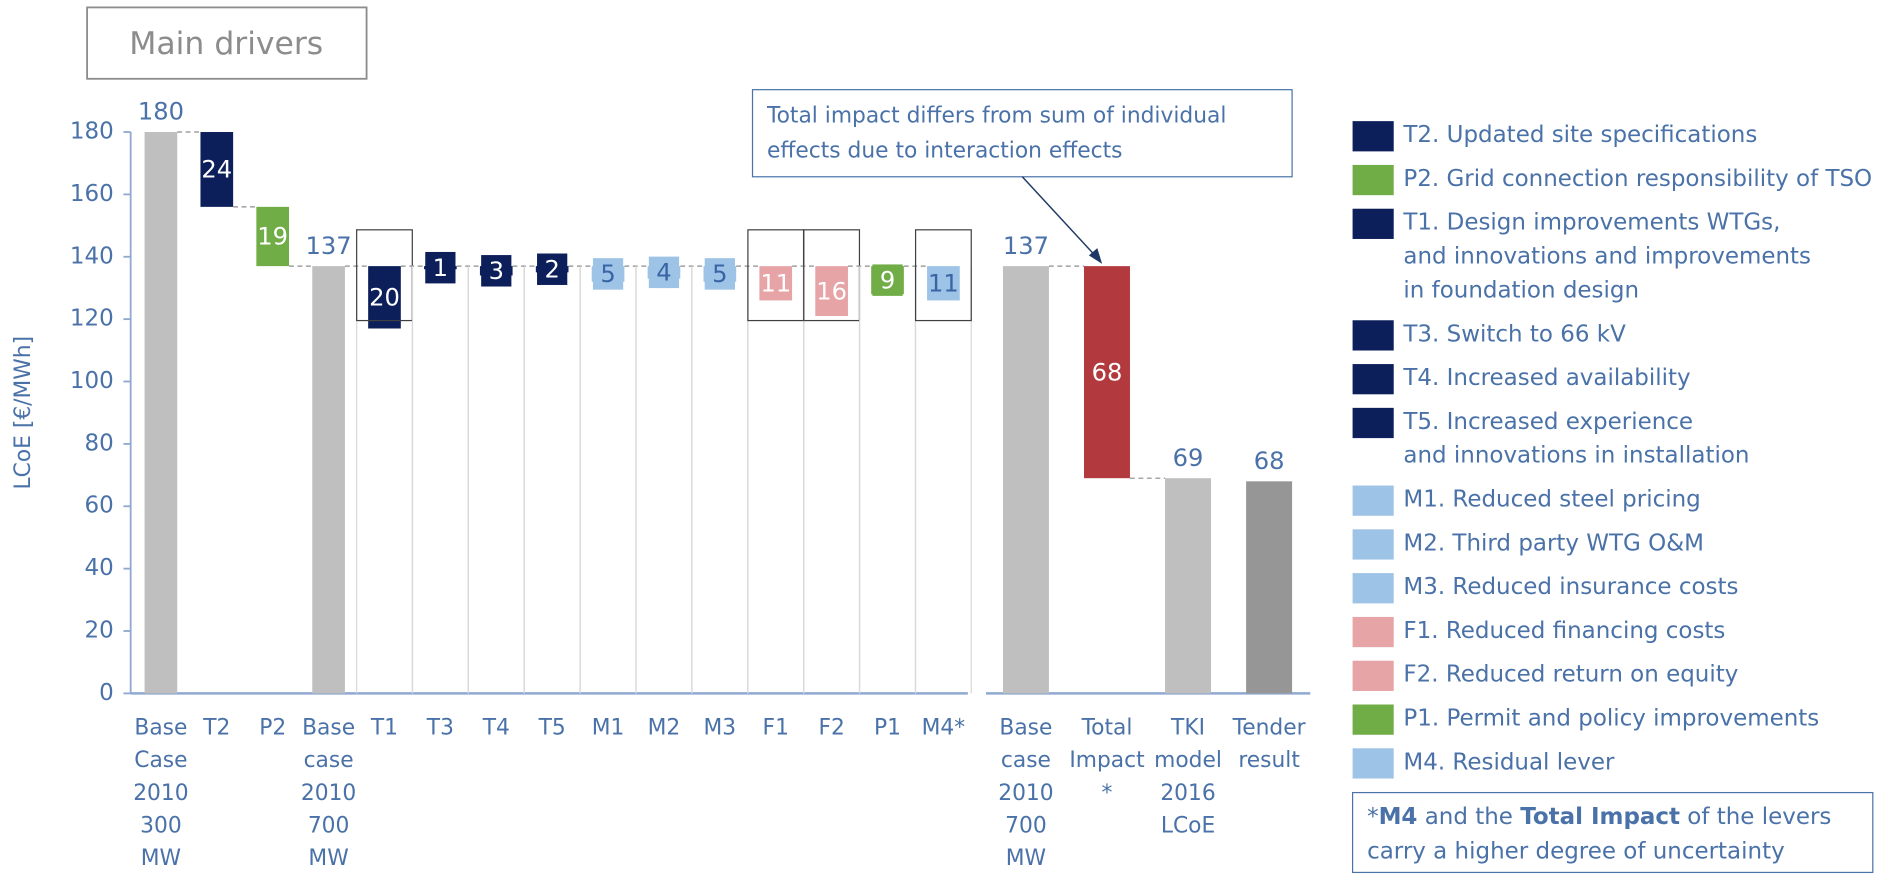 The width and height of the screenshot is (1897, 875). Describe the element at coordinates (1095, 256) in the screenshot. I see `annotation-arrowhead` at that location.